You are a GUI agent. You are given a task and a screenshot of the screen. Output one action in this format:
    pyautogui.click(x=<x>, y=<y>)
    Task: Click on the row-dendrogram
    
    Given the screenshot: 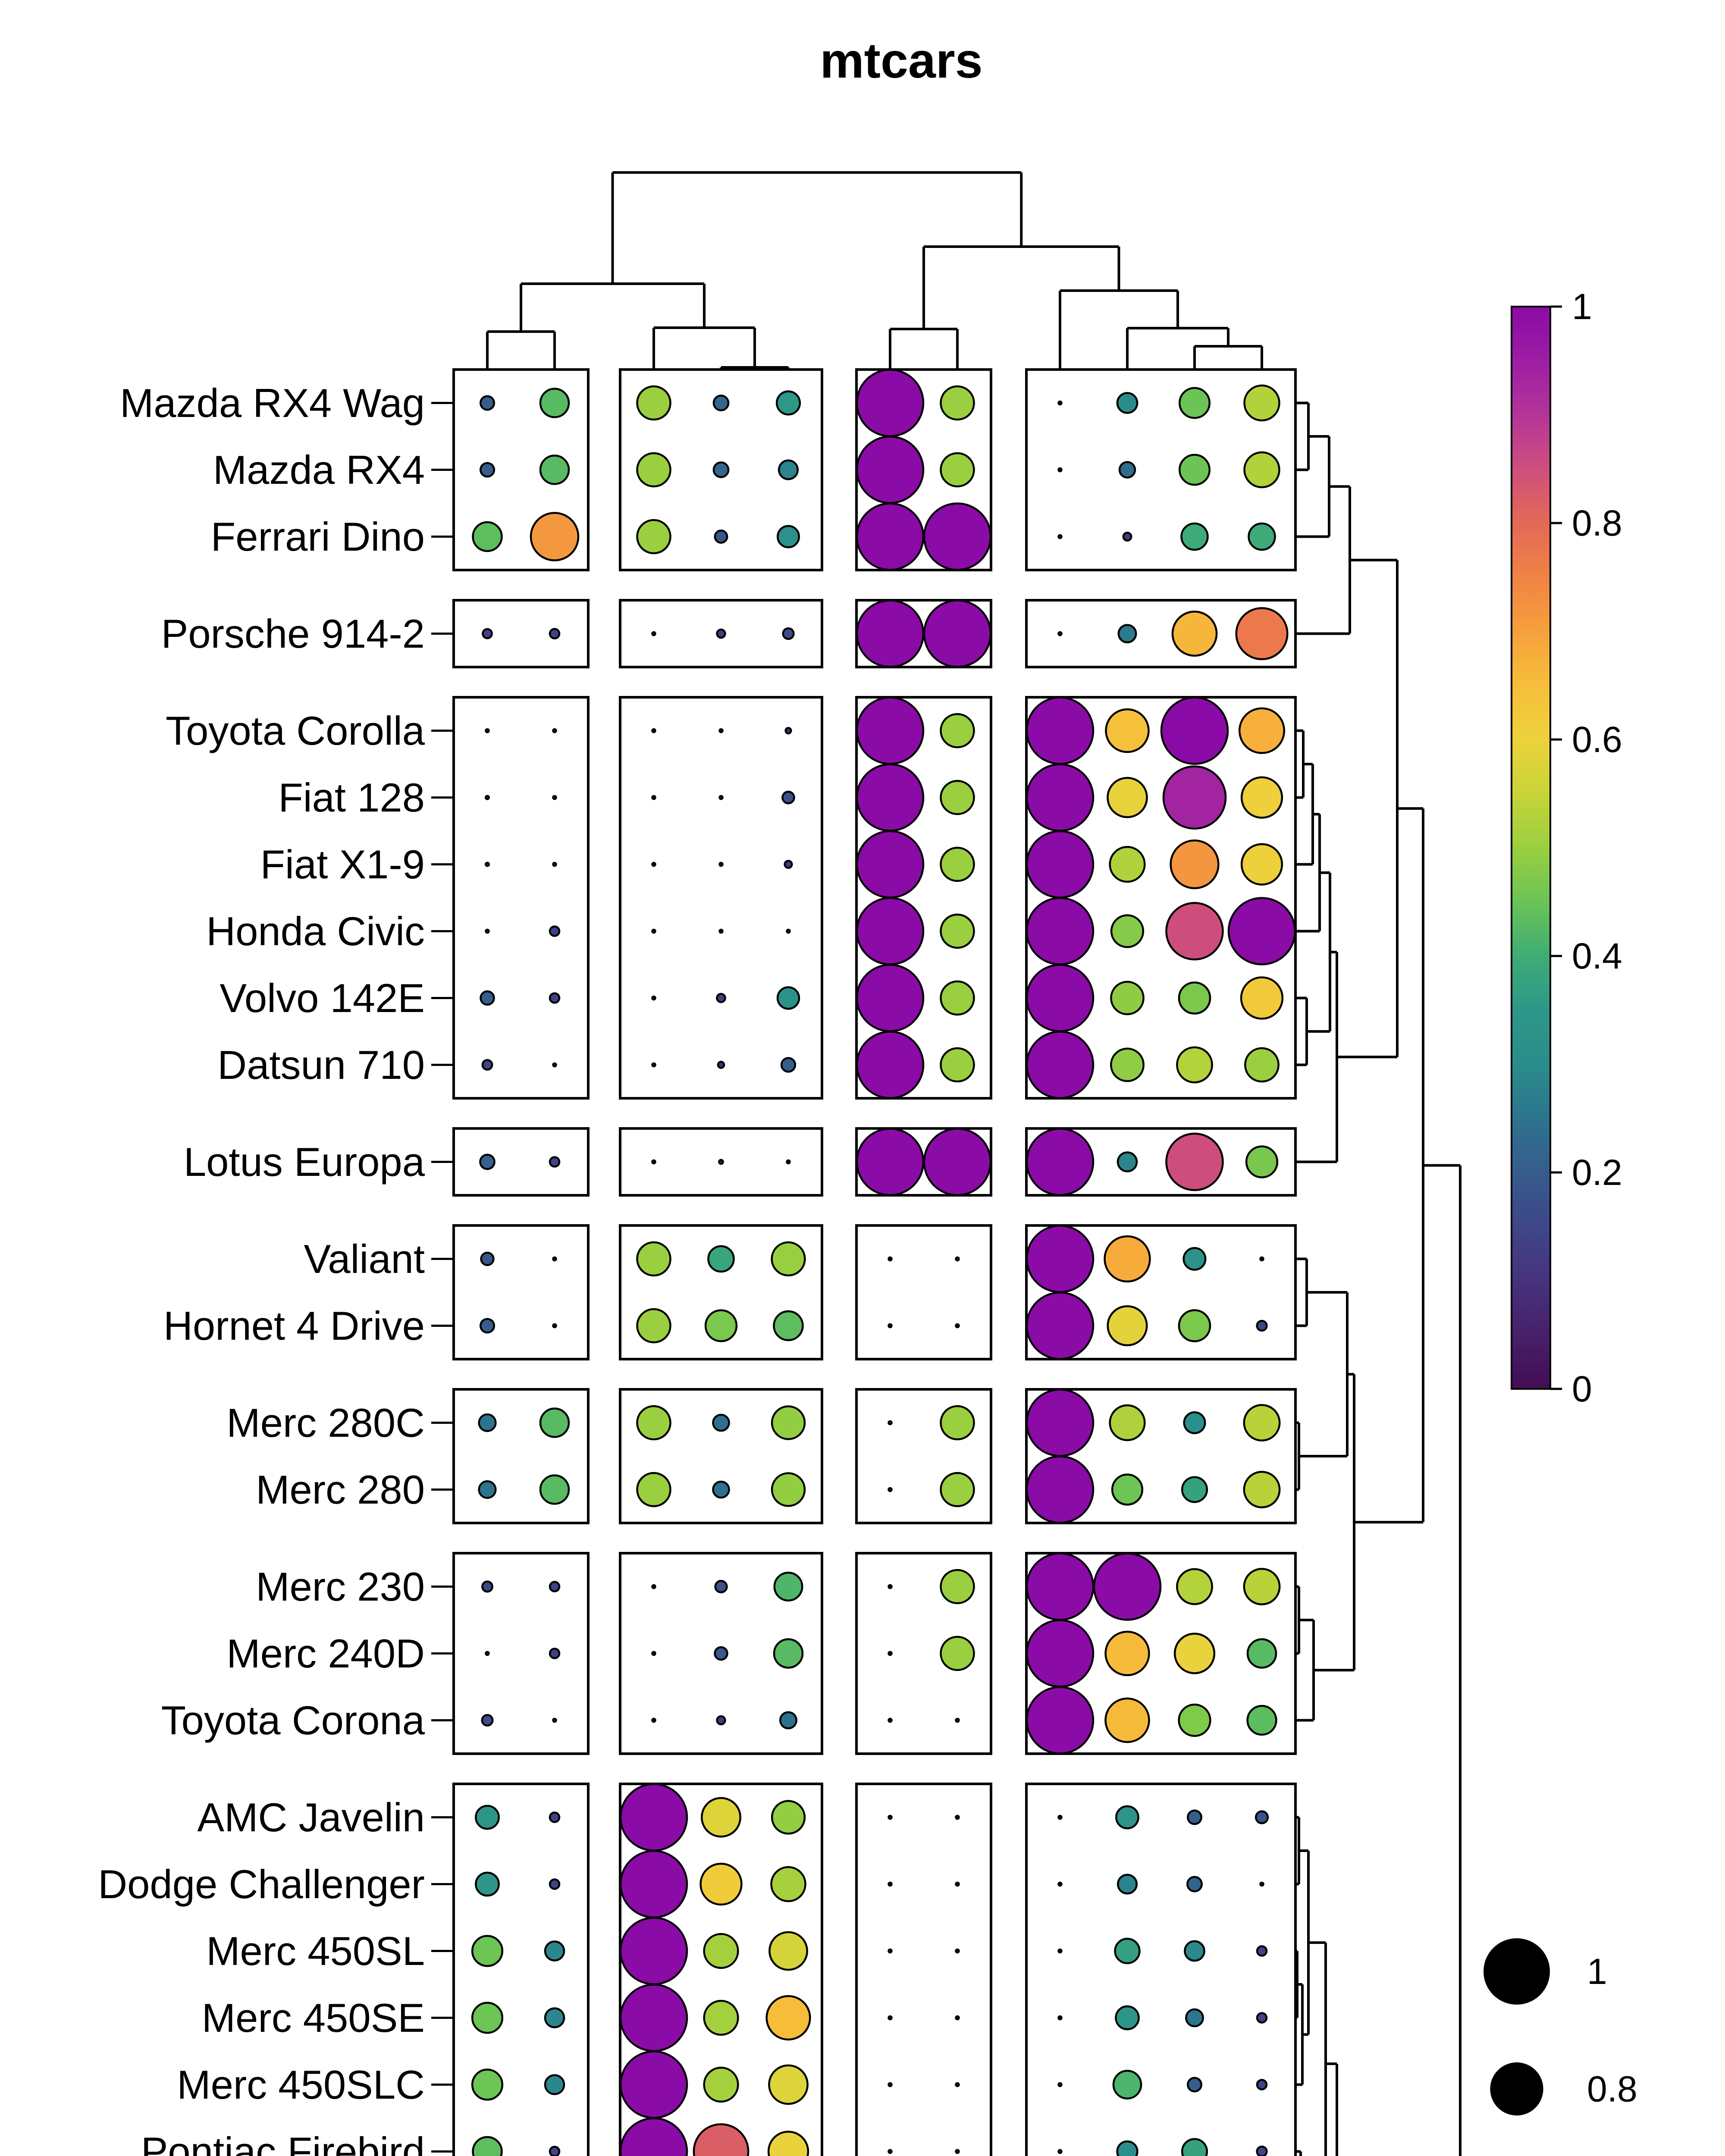 What is the action you would take?
    pyautogui.click(x=1379, y=1278)
    